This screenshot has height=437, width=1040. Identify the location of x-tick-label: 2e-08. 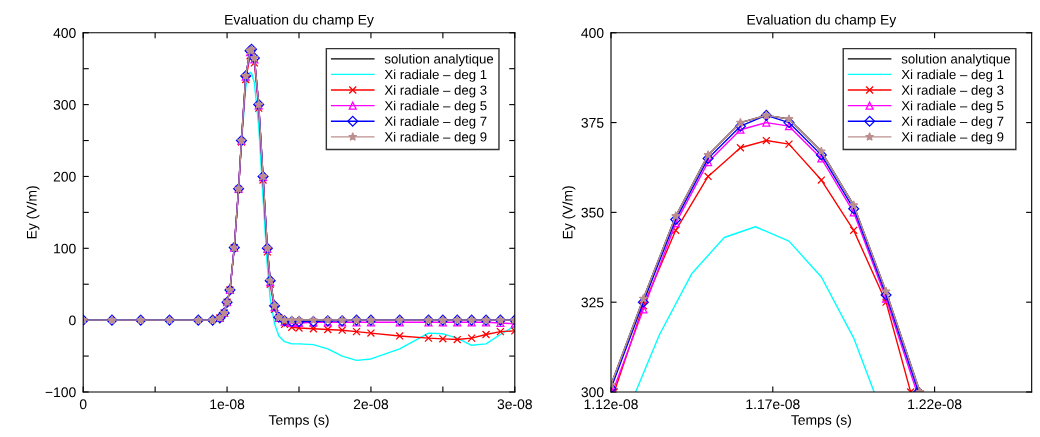
(371, 404).